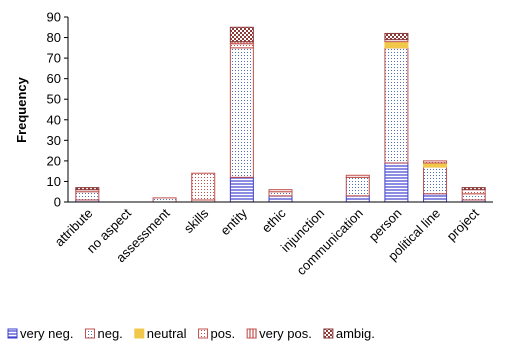  I want to click on x-tick-label: project, so click(463, 224).